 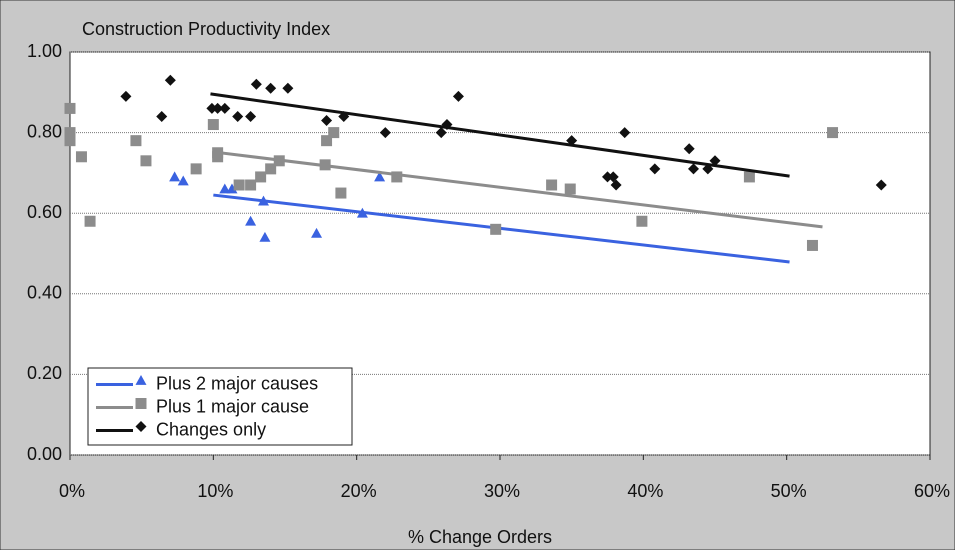 I want to click on x-tick-label: 50%, so click(x=789, y=491).